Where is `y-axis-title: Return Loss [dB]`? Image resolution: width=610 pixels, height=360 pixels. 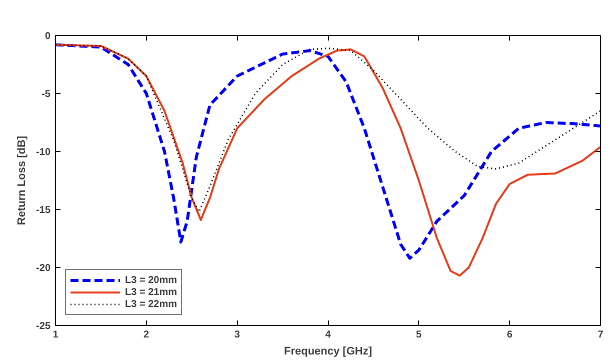 y-axis-title: Return Loss [dB] is located at coordinates (22, 181).